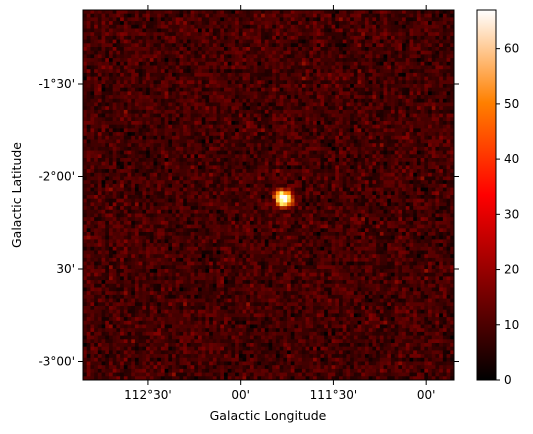 This screenshot has height=434, width=533. What do you see at coordinates (511, 104) in the screenshot?
I see `colorbar-tick-label: 50` at bounding box center [511, 104].